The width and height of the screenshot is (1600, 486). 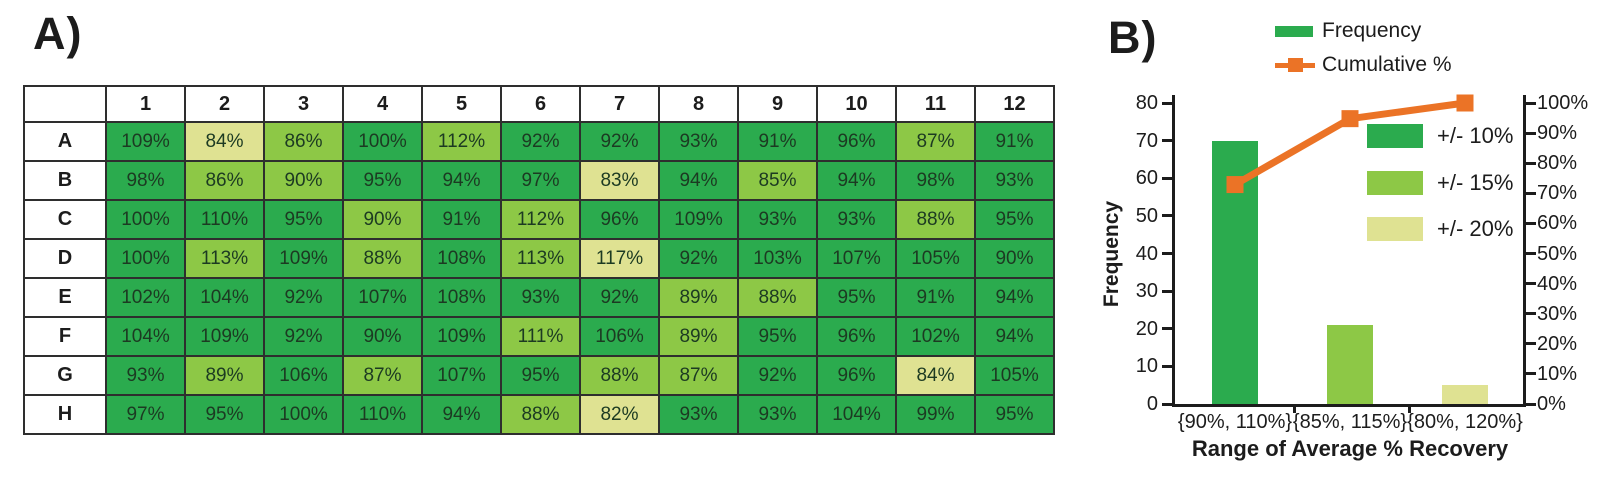 I want to click on cell-F2: 109%, so click(x=224, y=336).